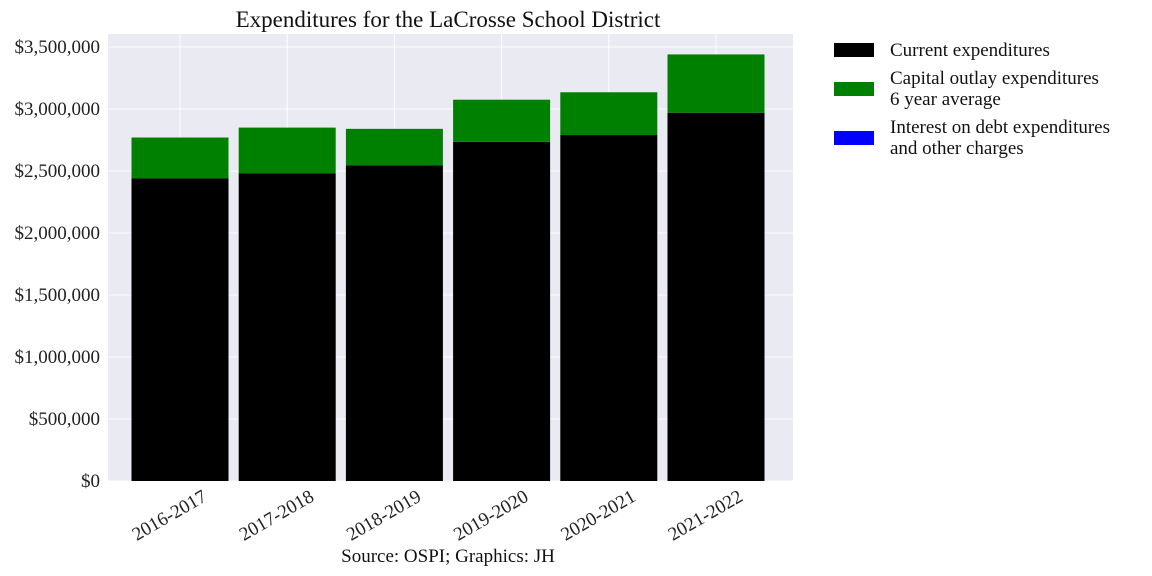  What do you see at coordinates (970, 50) in the screenshot?
I see `legend-label: Current expenditures` at bounding box center [970, 50].